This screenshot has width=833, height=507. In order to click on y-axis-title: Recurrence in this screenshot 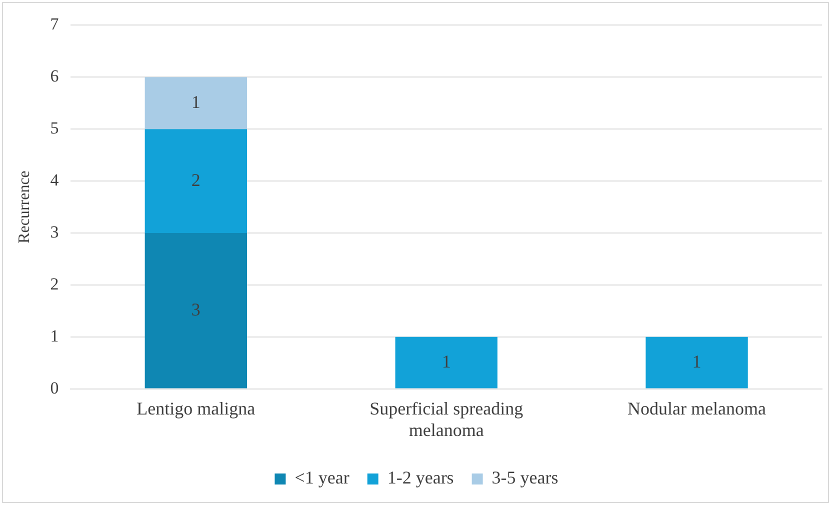, I will do `click(24, 207)`.